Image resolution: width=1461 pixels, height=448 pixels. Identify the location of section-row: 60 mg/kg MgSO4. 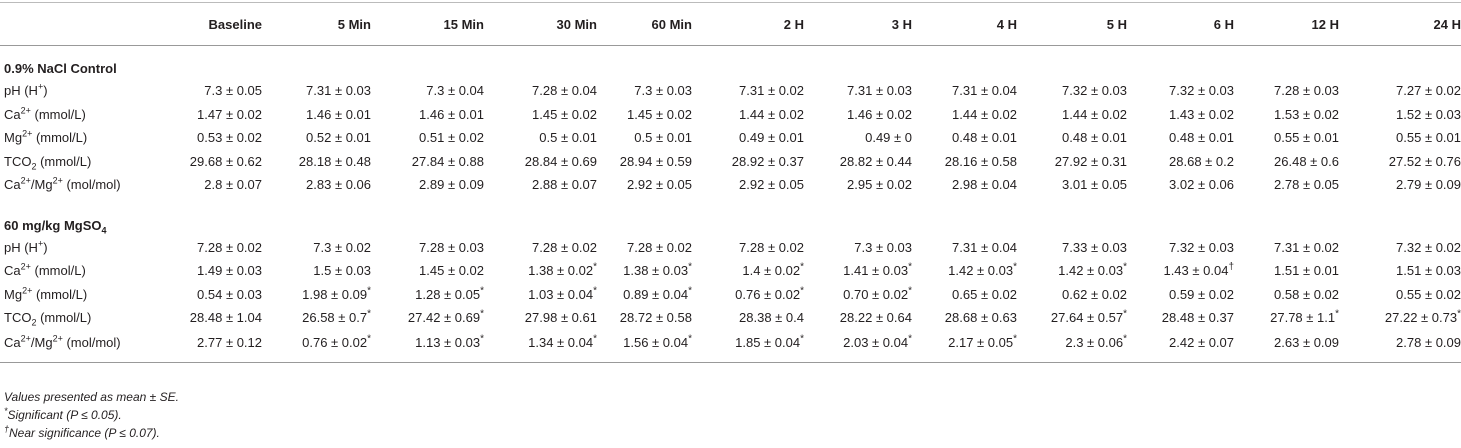
(730, 216).